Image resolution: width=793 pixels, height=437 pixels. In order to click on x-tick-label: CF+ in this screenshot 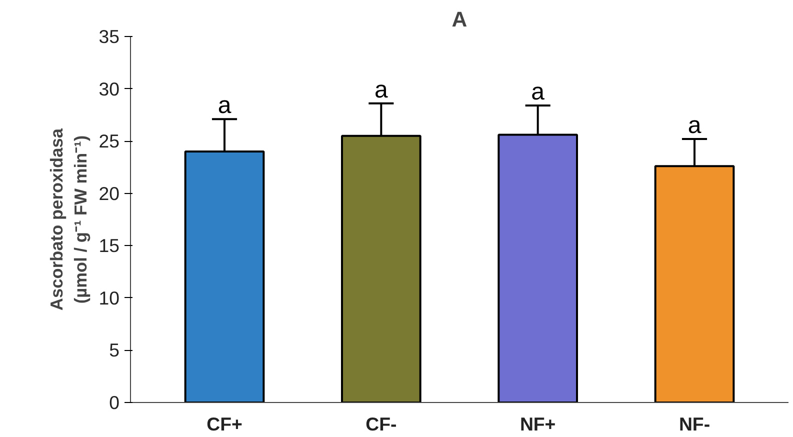, I will do `click(224, 424)`.